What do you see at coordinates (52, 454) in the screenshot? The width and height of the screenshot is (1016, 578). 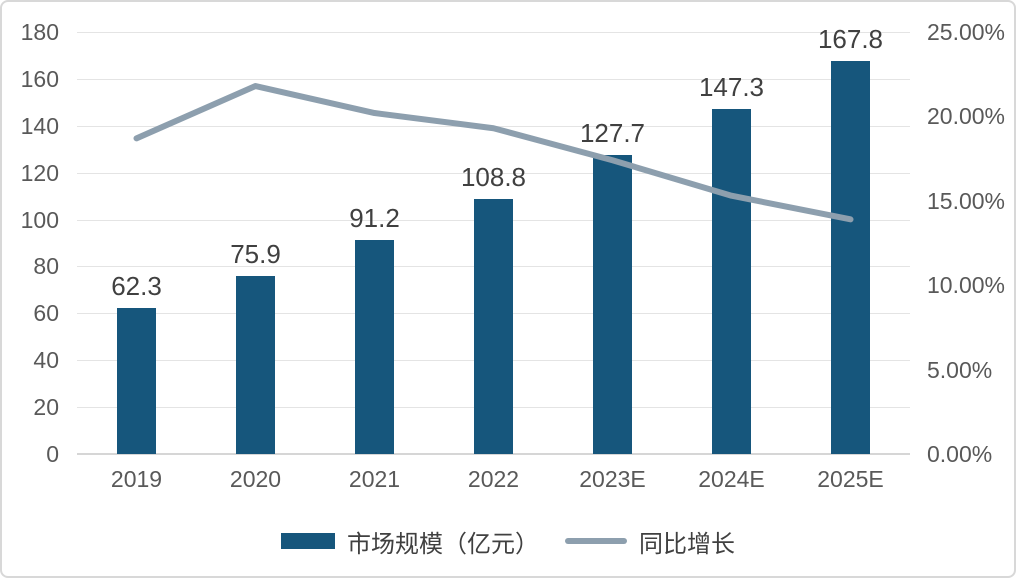 I see `y-left-tick-label: 0` at bounding box center [52, 454].